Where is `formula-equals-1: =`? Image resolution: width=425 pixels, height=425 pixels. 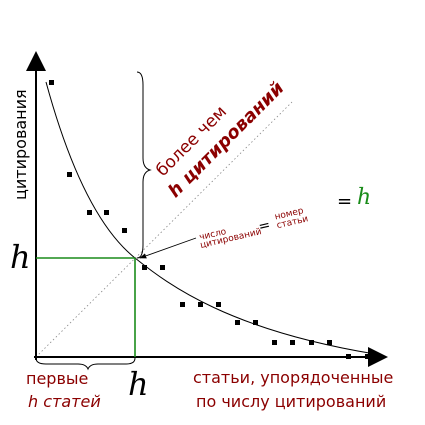 formula-equals-1: = is located at coordinates (264, 226).